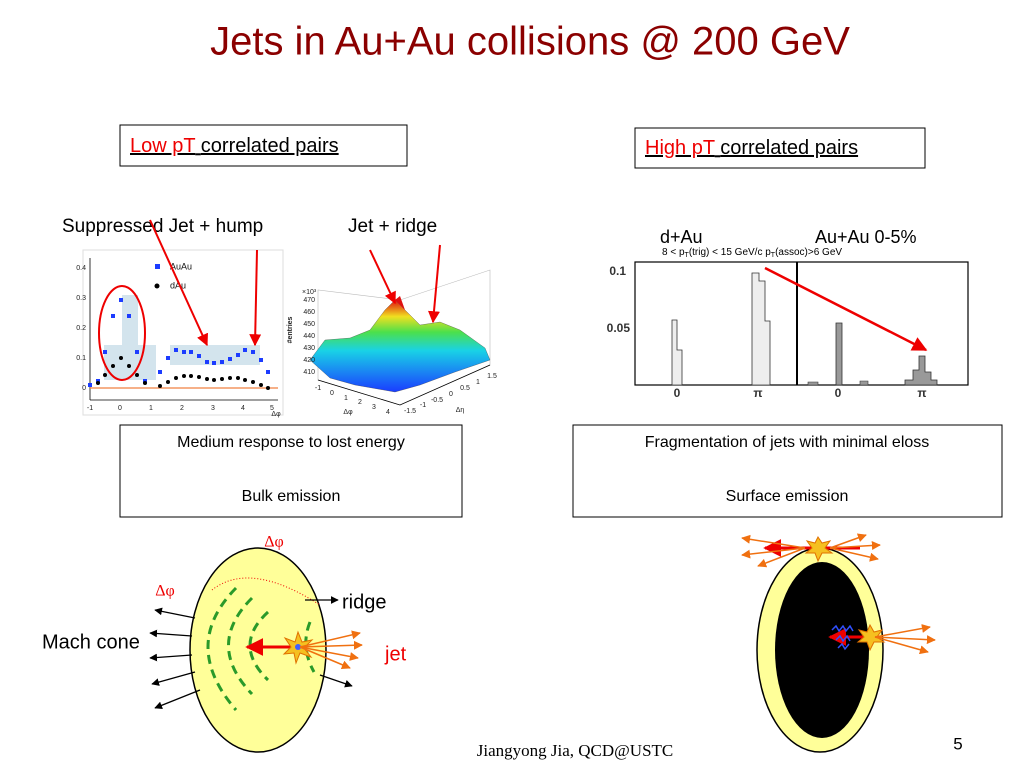 The image size is (1024, 768). Describe the element at coordinates (291, 496) in the screenshot. I see `box-text: Bulk emission` at that location.